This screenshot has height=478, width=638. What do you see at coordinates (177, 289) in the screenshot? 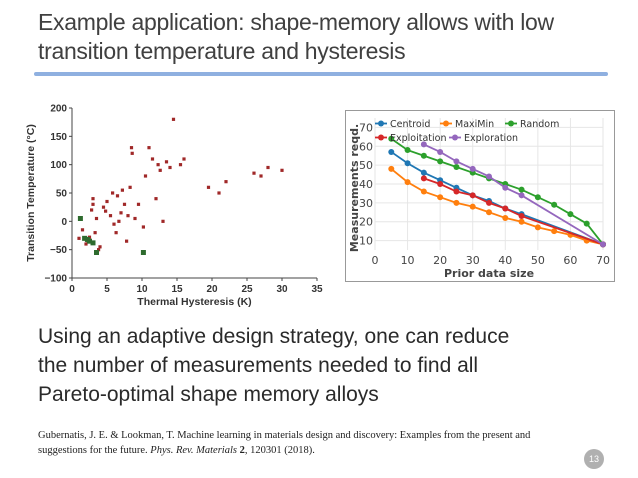
I see `x-tick-label: 15` at bounding box center [177, 289].